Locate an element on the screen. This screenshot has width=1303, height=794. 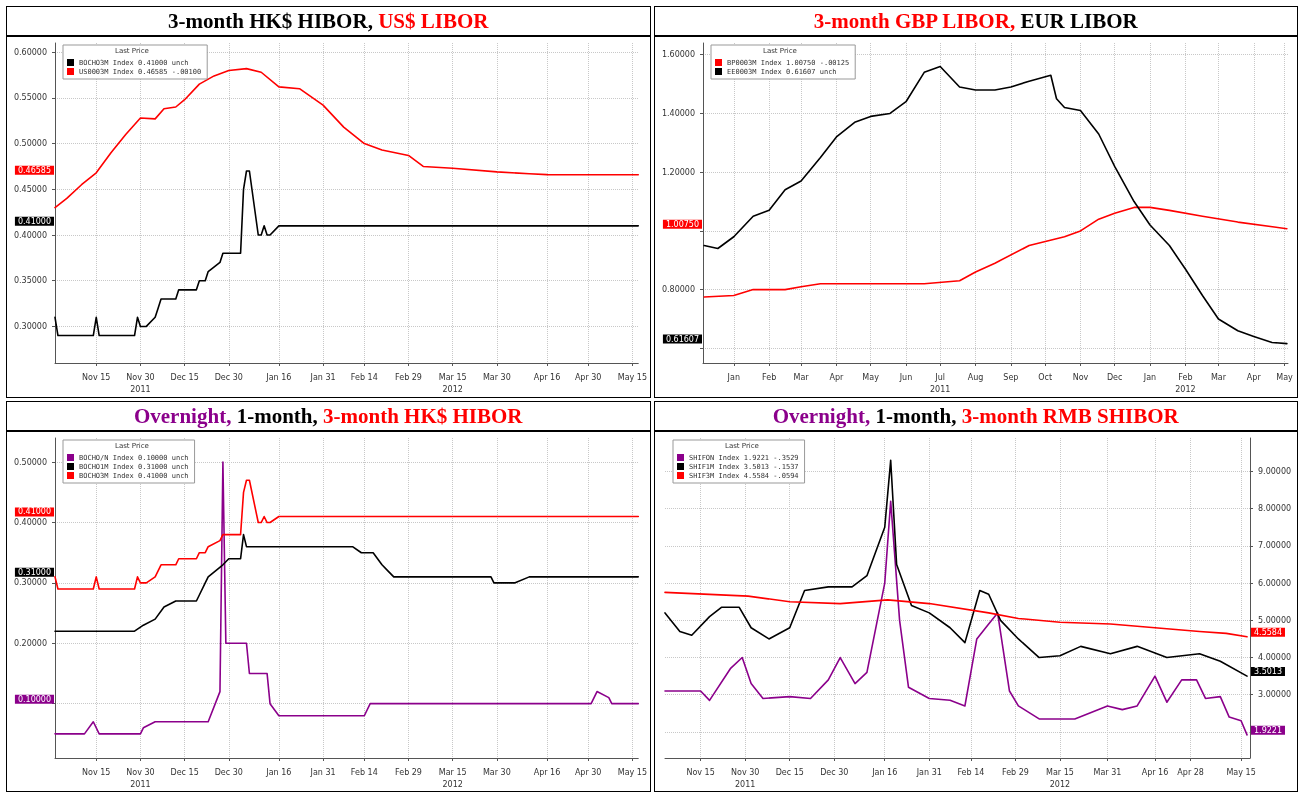
y-tick-label: 0.20000 is located at coordinates (30, 643).